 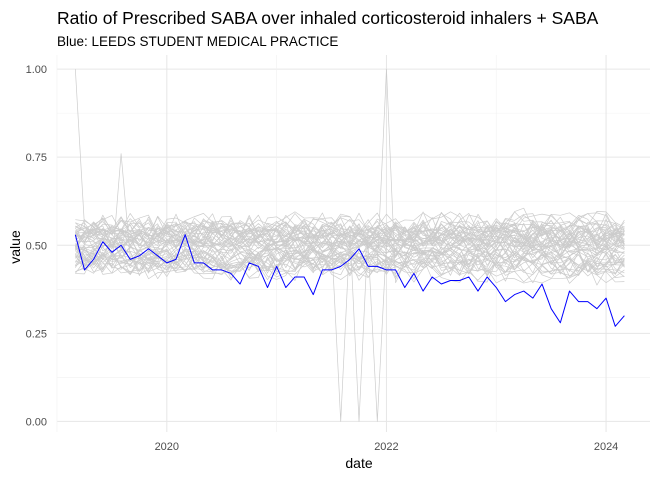 What do you see at coordinates (167, 447) in the screenshot?
I see `x-tick-label: 2020` at bounding box center [167, 447].